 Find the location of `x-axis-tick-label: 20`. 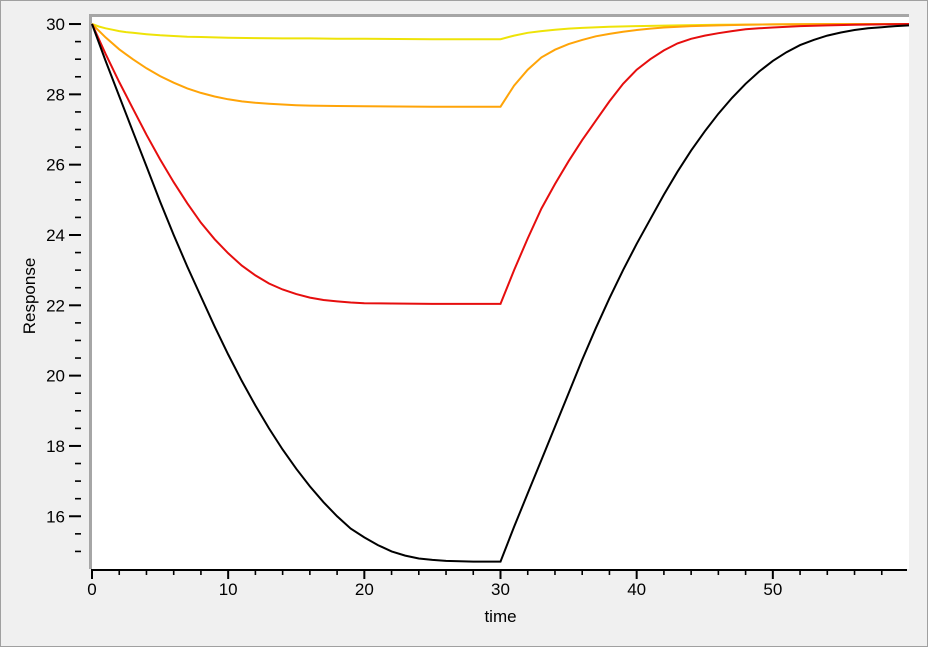

x-axis-tick-label: 20 is located at coordinates (364, 589).